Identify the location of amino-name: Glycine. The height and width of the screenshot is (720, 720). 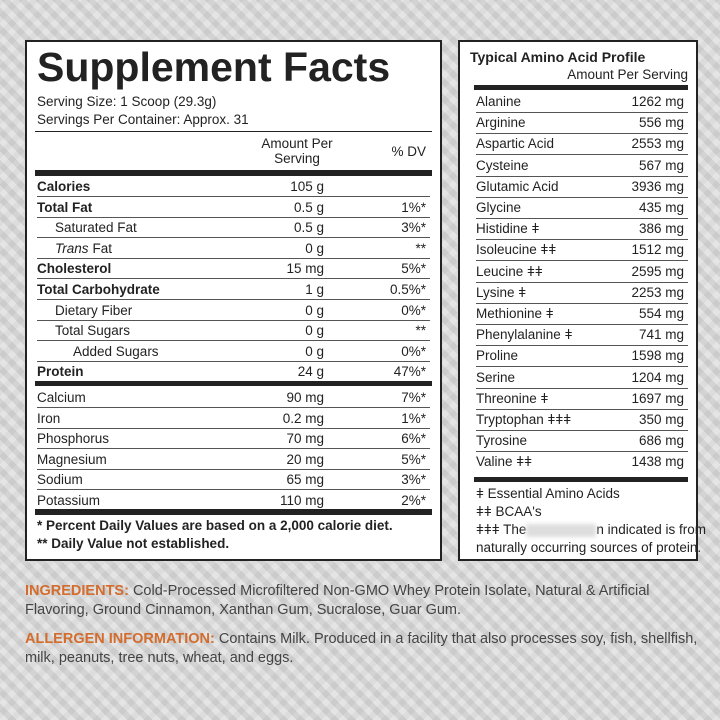
(499, 207).